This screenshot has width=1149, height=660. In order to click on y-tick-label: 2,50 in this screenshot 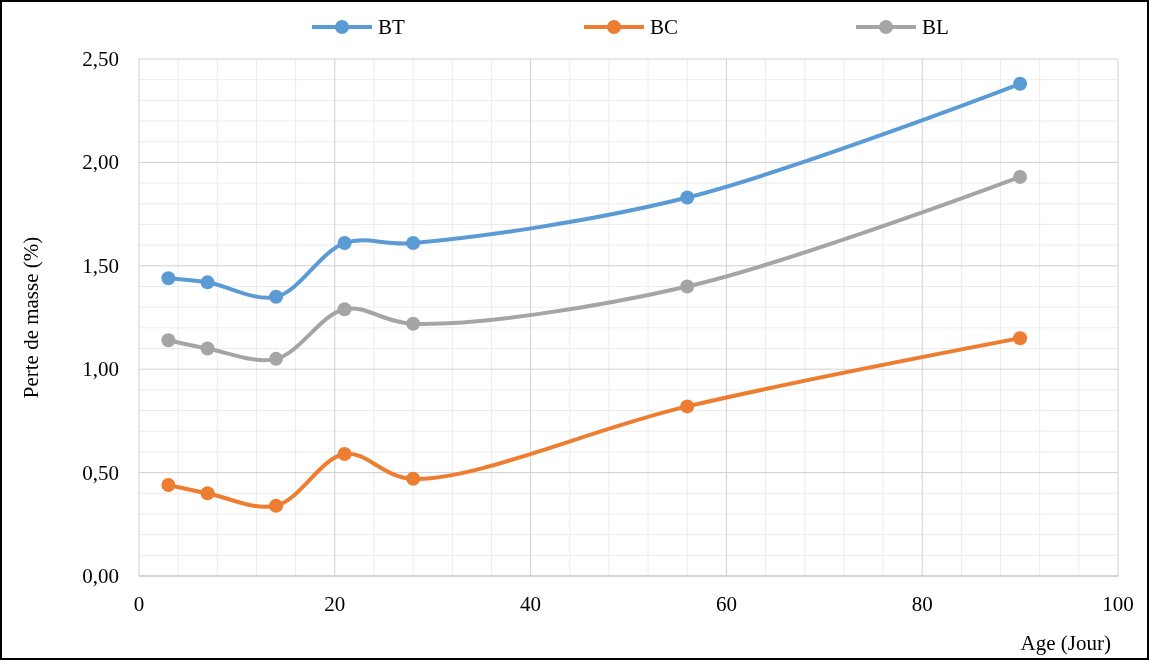, I will do `click(100, 59)`.